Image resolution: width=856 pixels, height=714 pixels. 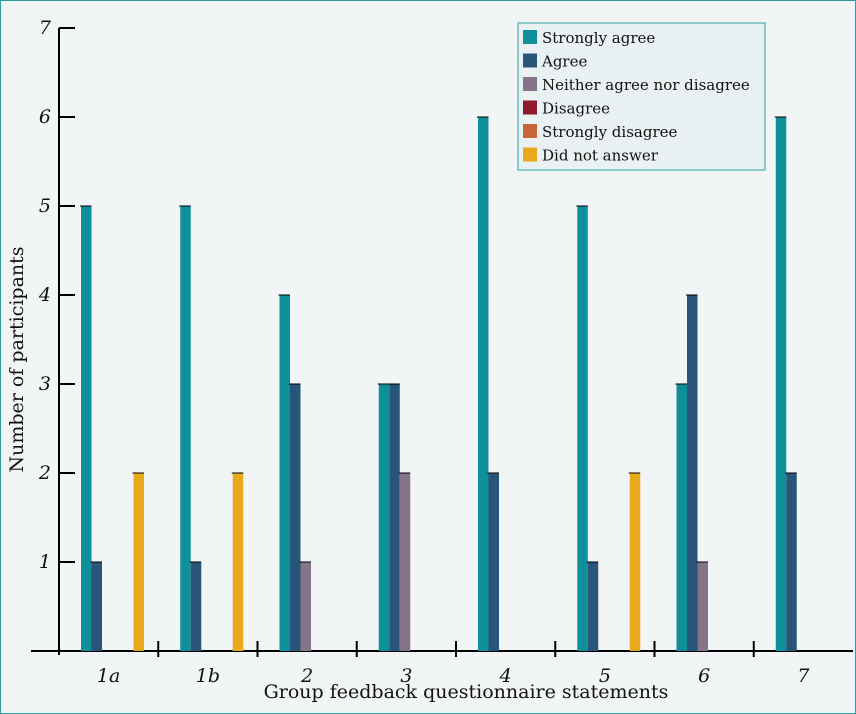 What do you see at coordinates (44, 473) in the screenshot?
I see `y-tick-label-2: 2` at bounding box center [44, 473].